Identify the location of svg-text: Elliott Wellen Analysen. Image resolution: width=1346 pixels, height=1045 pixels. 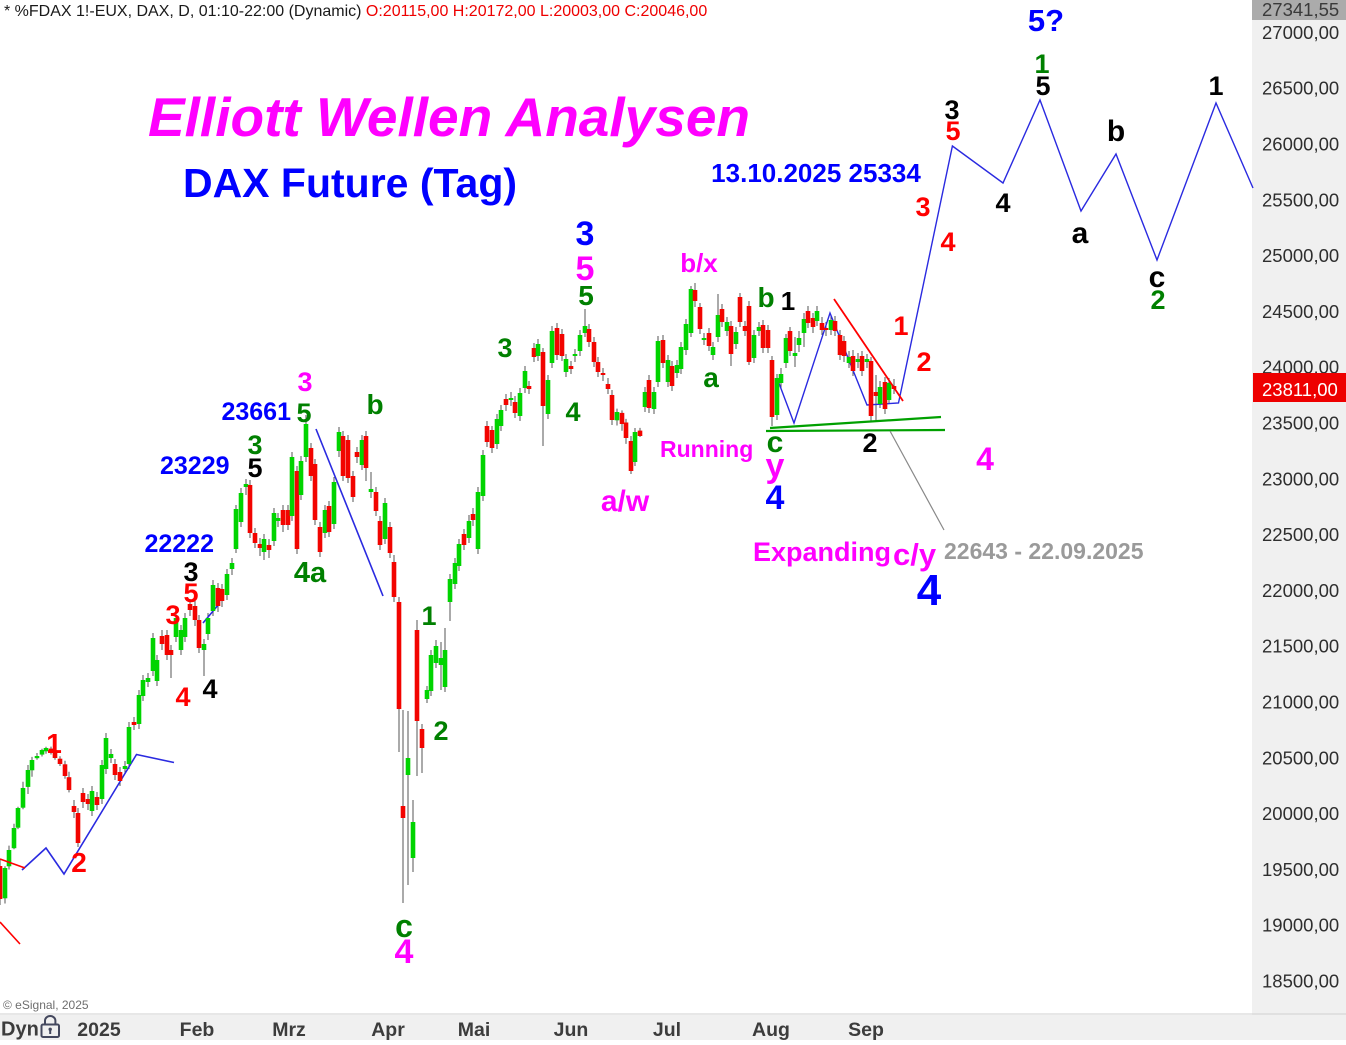
(449, 117).